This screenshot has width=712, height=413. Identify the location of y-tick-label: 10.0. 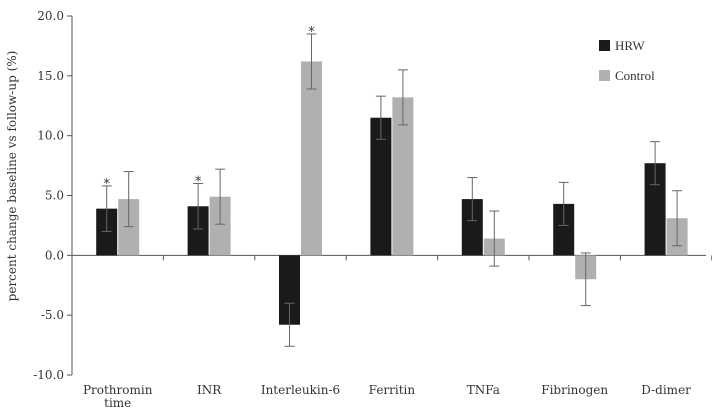
(50, 136).